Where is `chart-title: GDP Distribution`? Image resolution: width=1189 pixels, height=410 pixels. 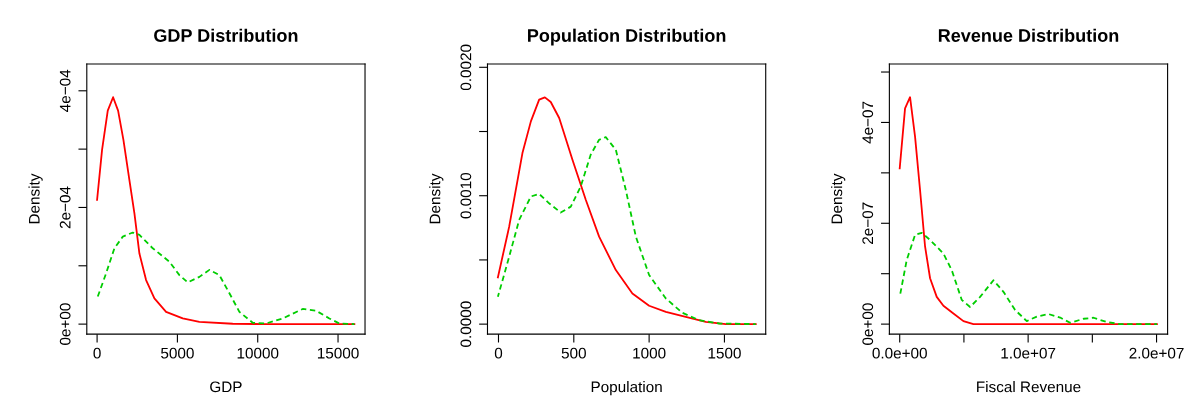 chart-title: GDP Distribution is located at coordinates (226, 35).